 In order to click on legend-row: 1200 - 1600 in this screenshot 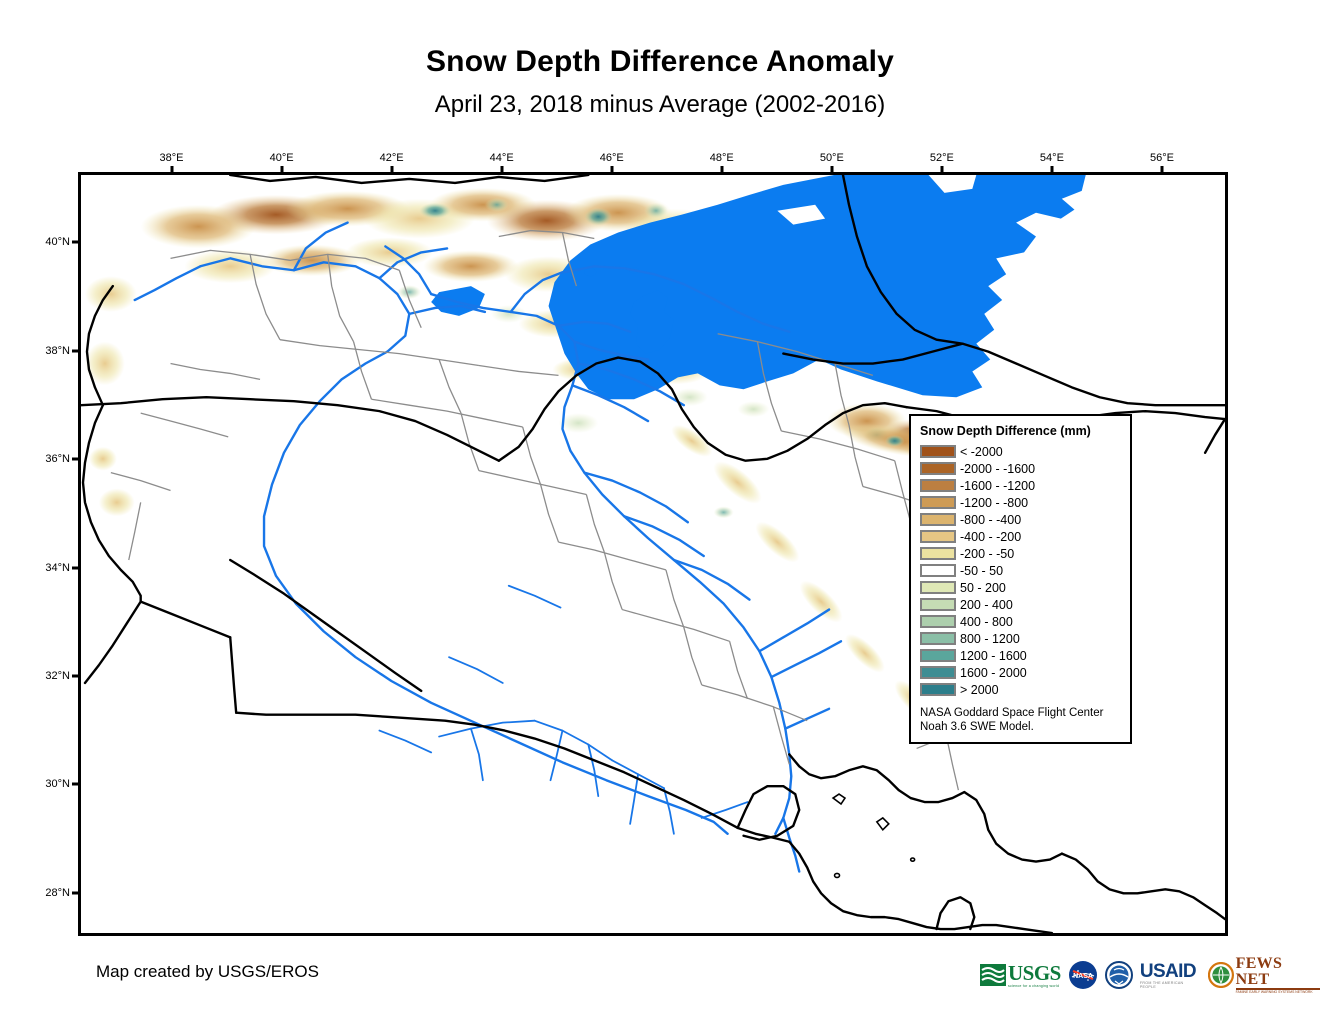, I will do `click(1021, 655)`.